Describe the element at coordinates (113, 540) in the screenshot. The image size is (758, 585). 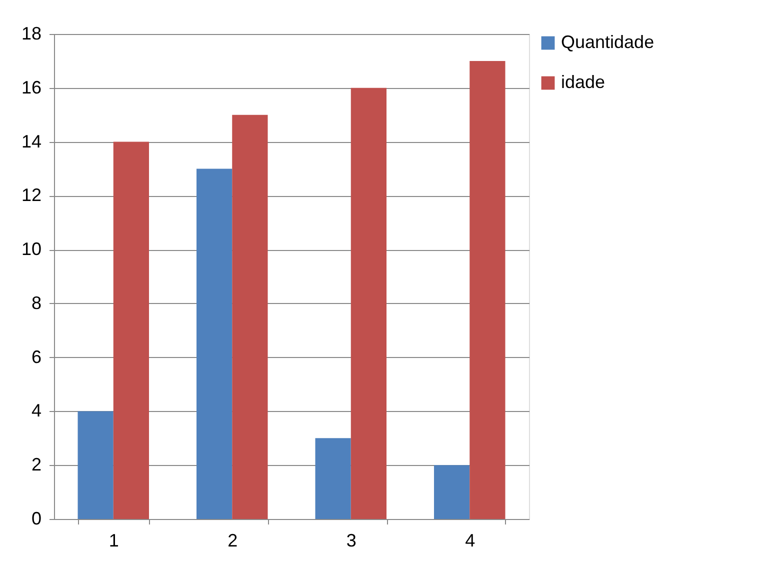
I see `x-tick-label: 1` at that location.